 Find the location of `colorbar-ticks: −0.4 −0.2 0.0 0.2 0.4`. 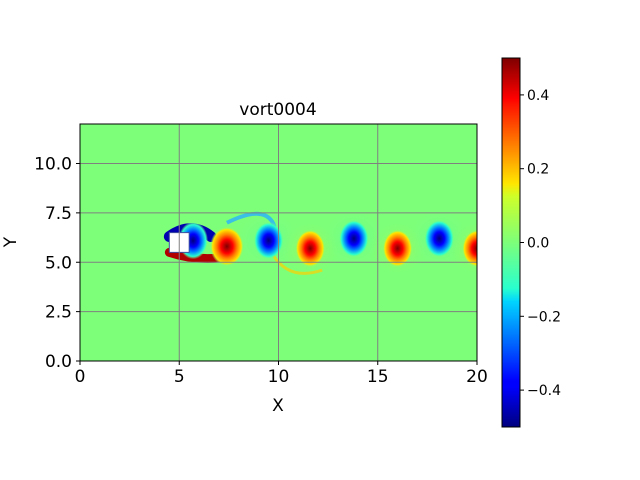

colorbar-ticks: −0.4 −0.2 0.0 0.2 0.4 is located at coordinates (540, 243).